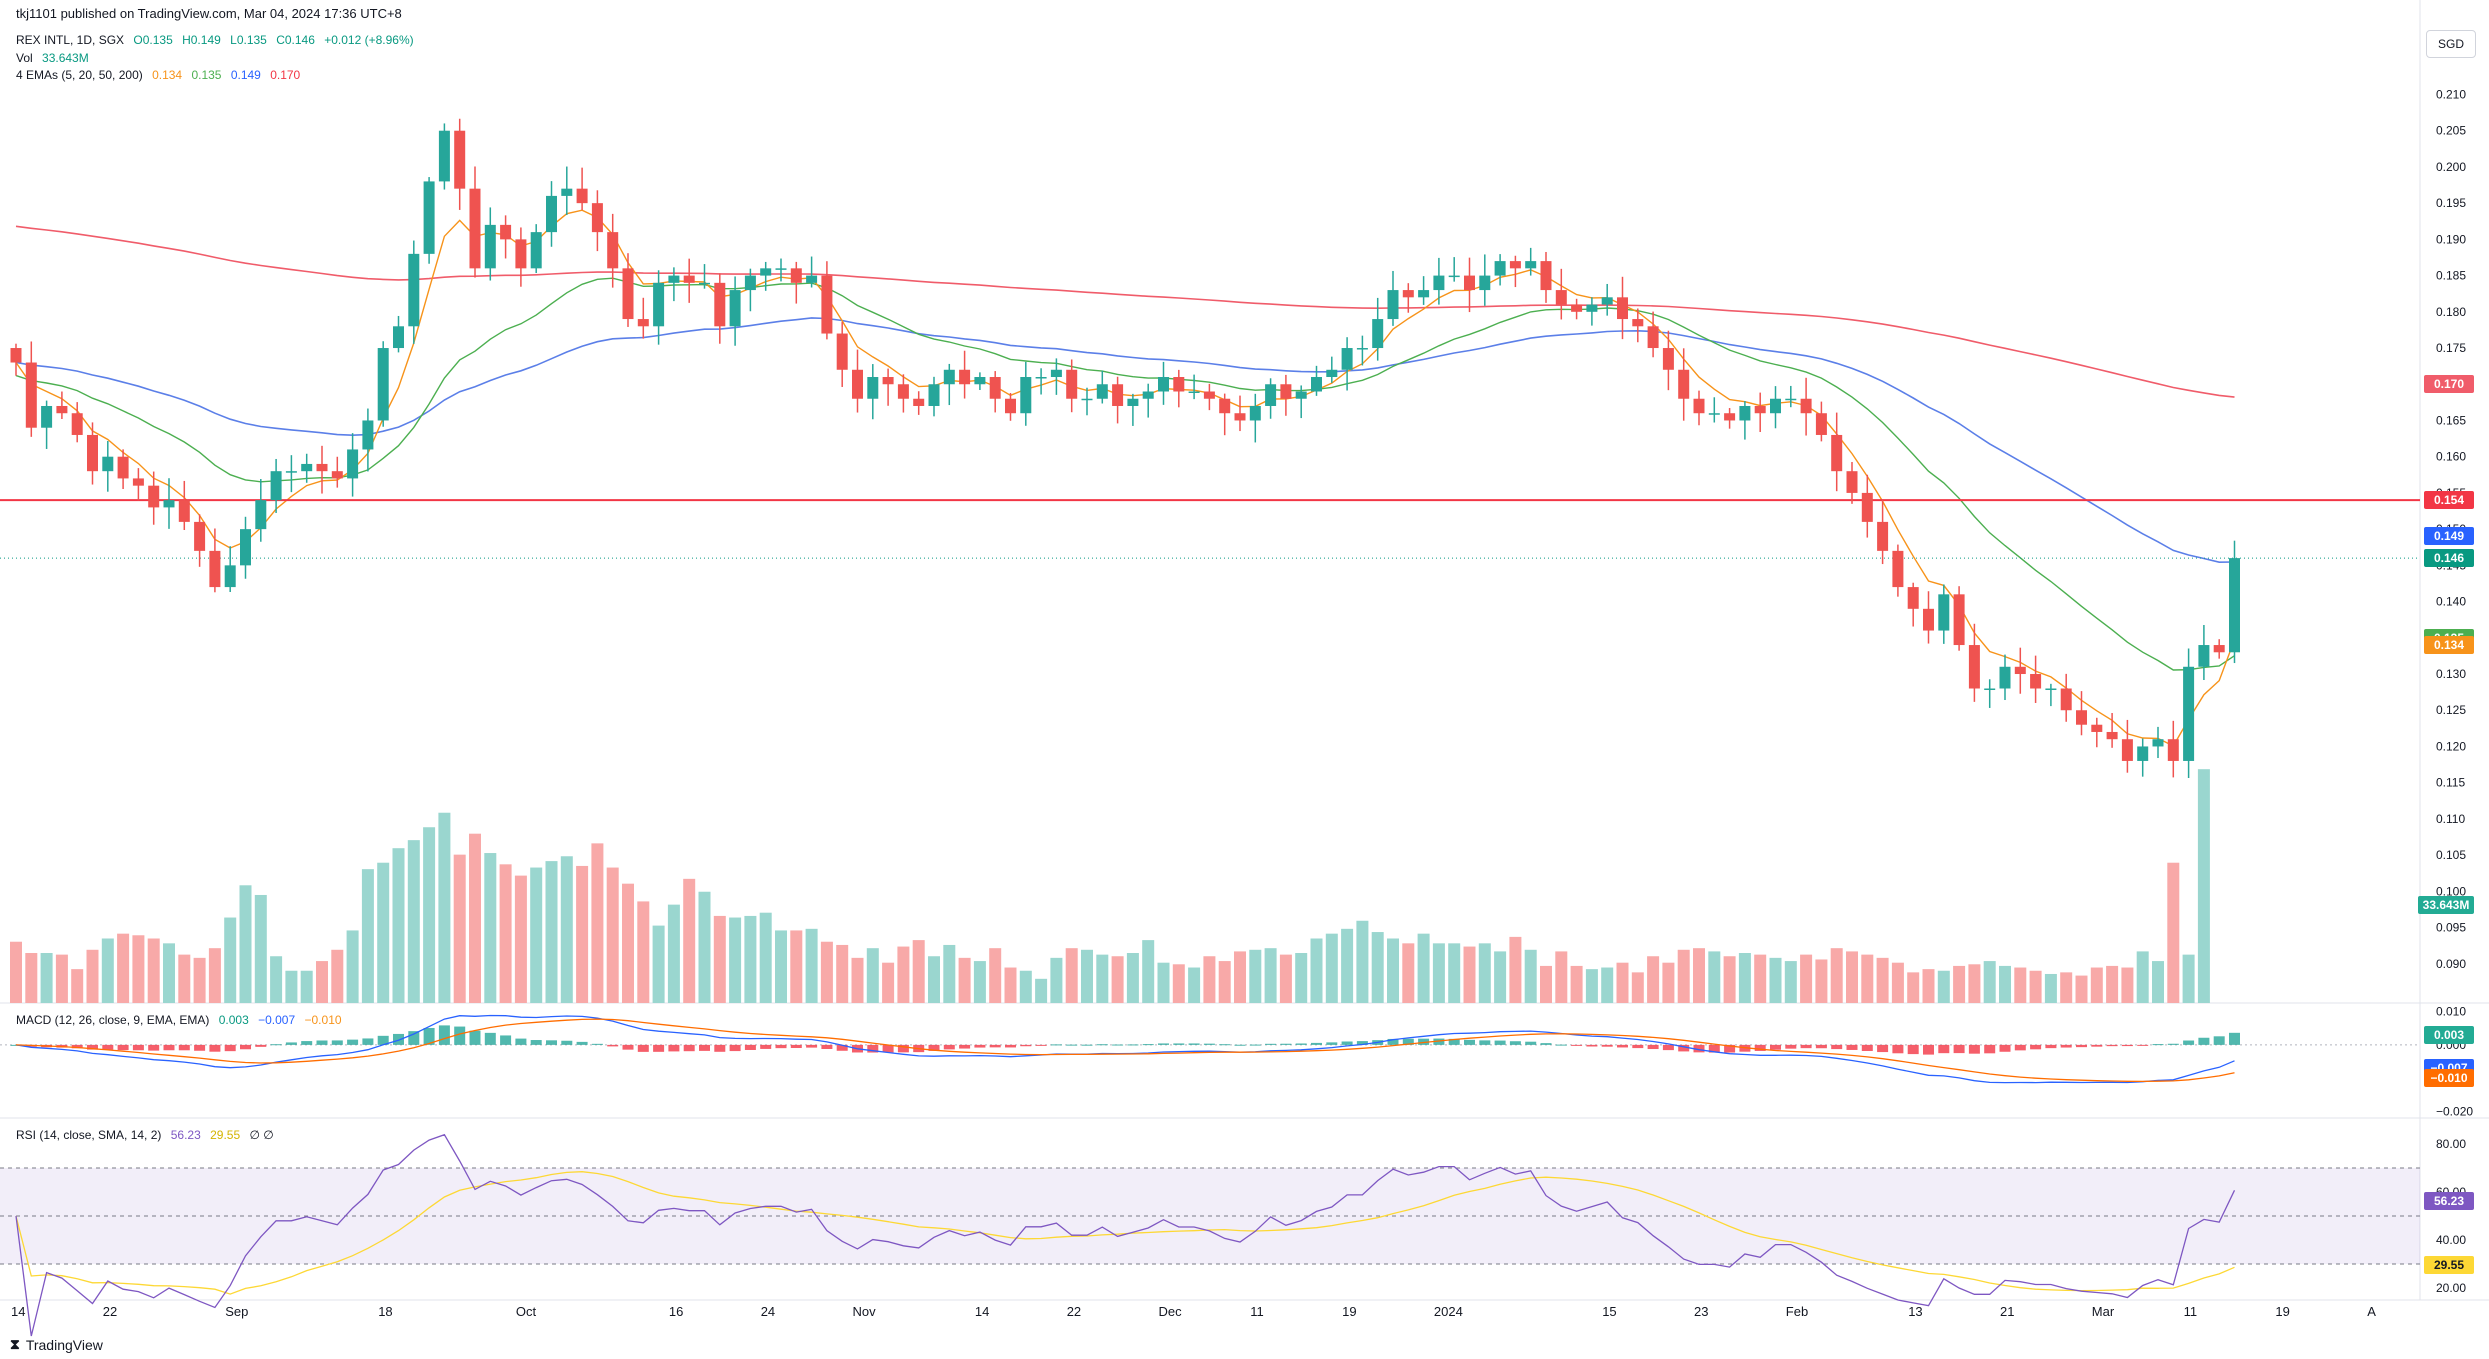 The width and height of the screenshot is (2489, 1359). I want to click on price-tick-label: 0.130, so click(2451, 674).